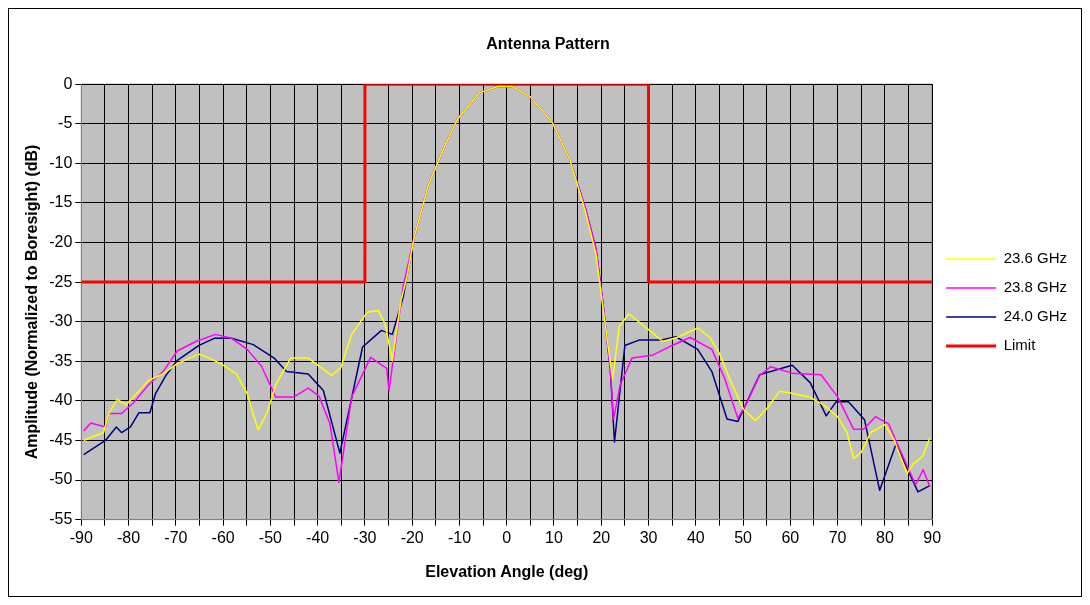 The image size is (1090, 605). What do you see at coordinates (884, 537) in the screenshot?
I see `x-tick-label: 80` at bounding box center [884, 537].